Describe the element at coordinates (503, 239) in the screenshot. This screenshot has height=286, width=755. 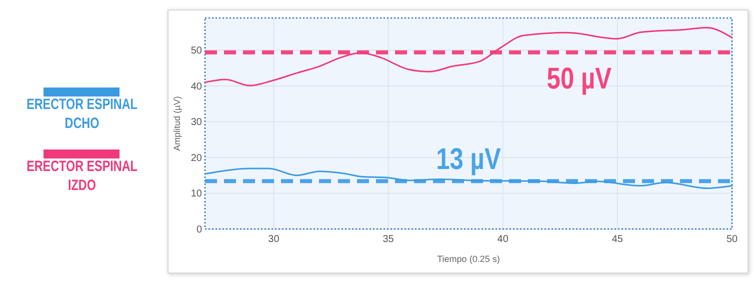
I see `x-tick-label: 40` at that location.